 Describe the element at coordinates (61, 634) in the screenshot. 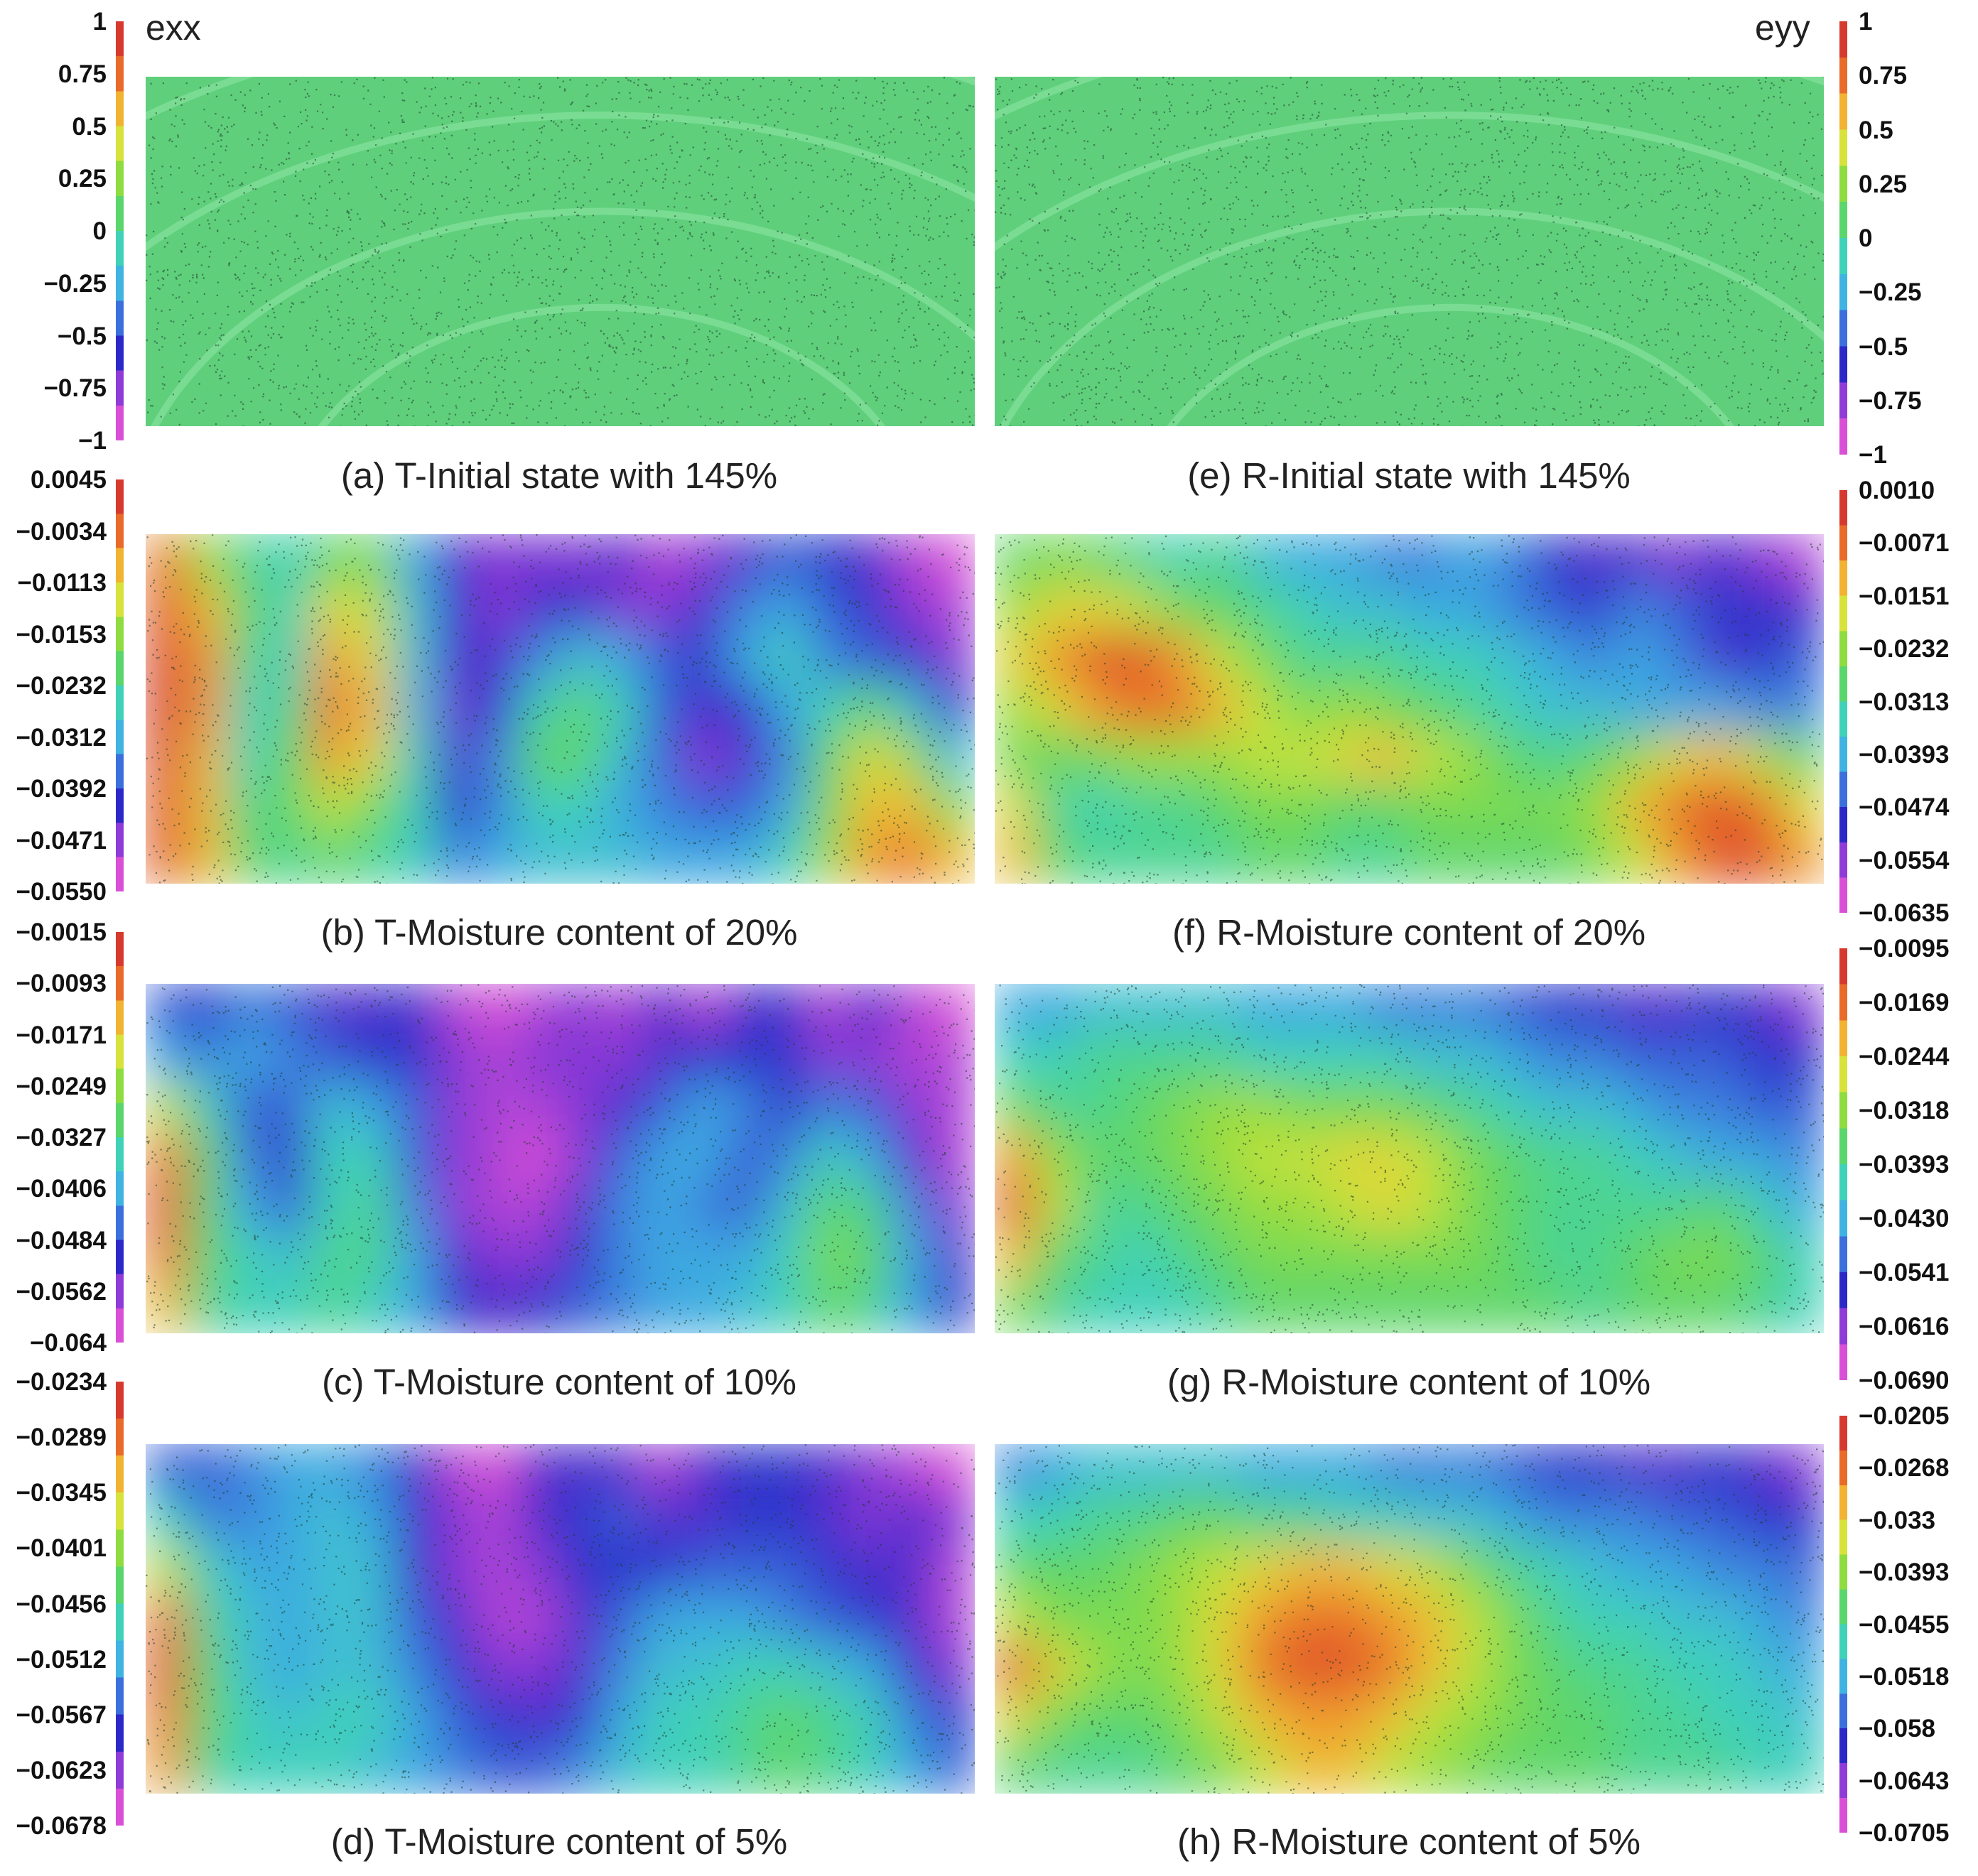

I see `colorbar-tick-label: −0.0153` at that location.